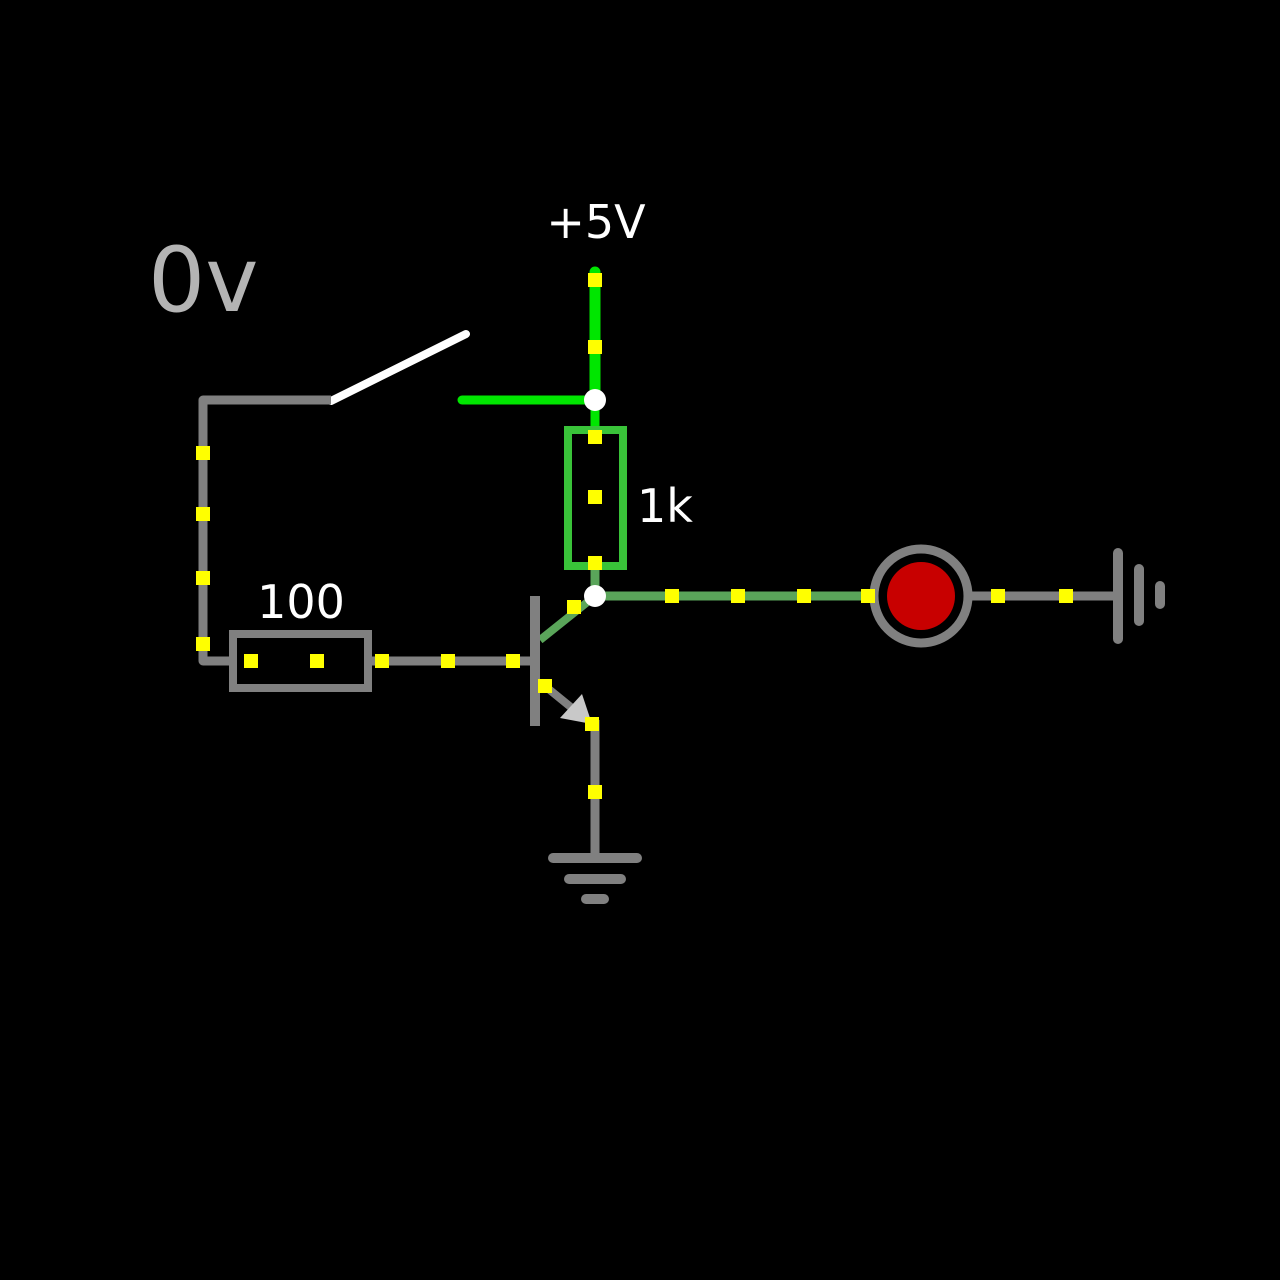 Image resolution: width=1280 pixels, height=1280 pixels. I want to click on supply-voltage-label: +5V, so click(596, 222).